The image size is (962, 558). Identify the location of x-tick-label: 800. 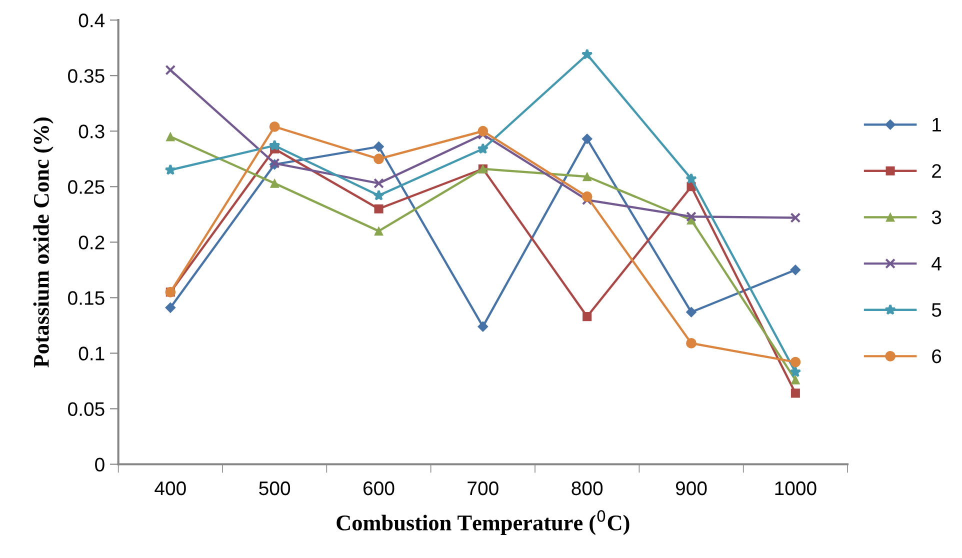
(587, 488).